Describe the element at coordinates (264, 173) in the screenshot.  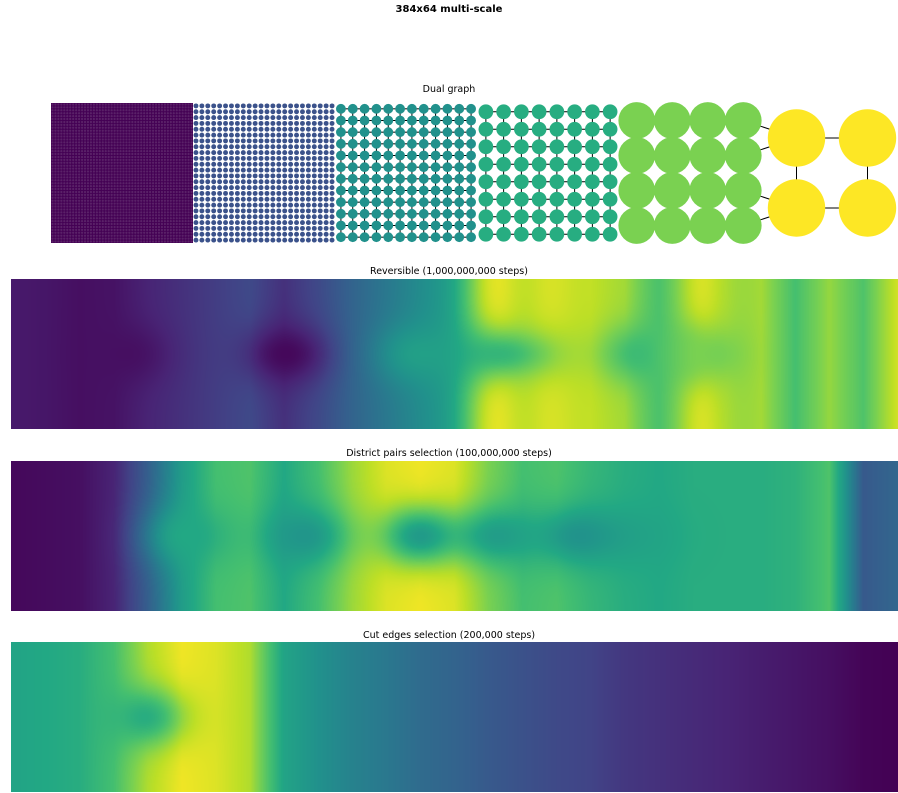
I see `graph-level-background` at that location.